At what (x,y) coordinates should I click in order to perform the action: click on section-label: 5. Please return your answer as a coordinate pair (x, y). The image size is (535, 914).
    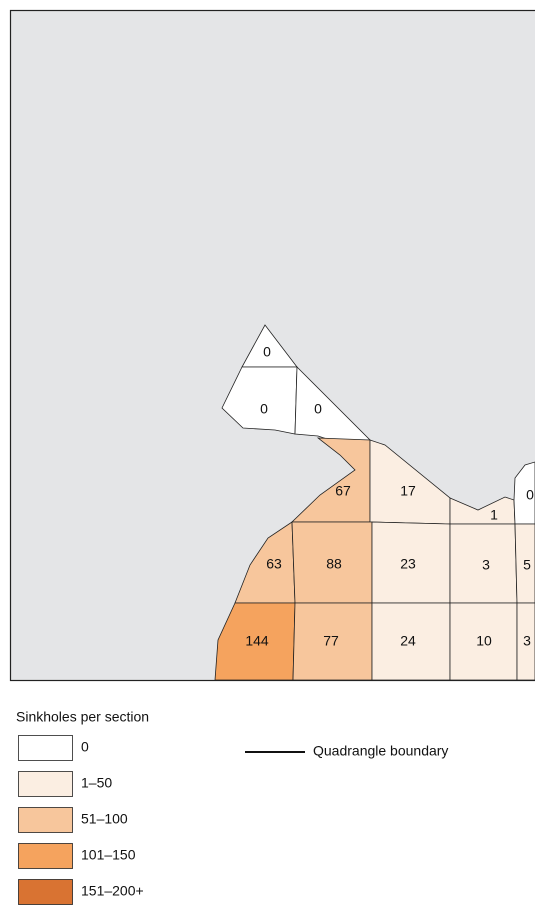
    Looking at the image, I should click on (527, 565).